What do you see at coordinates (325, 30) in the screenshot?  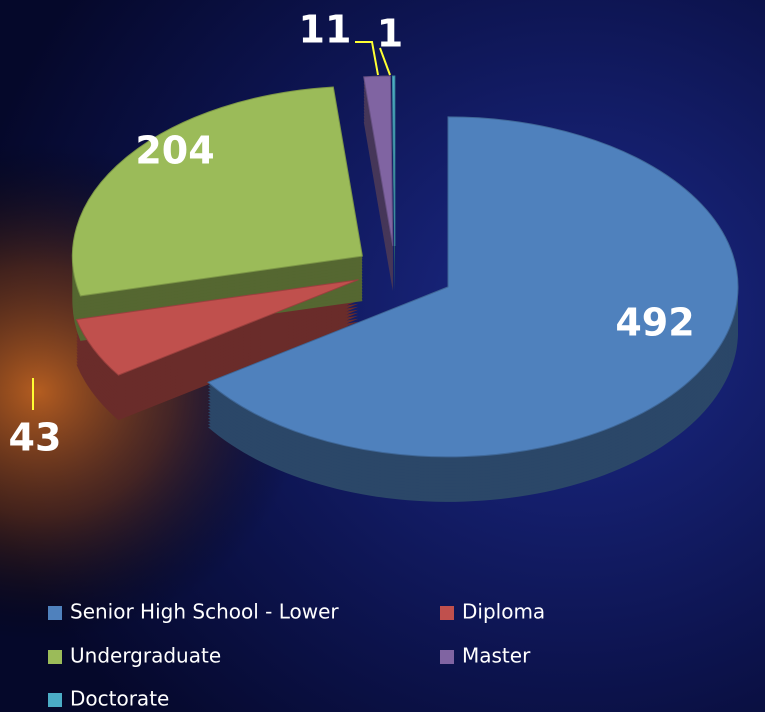 I see `data-label: 11` at bounding box center [325, 30].